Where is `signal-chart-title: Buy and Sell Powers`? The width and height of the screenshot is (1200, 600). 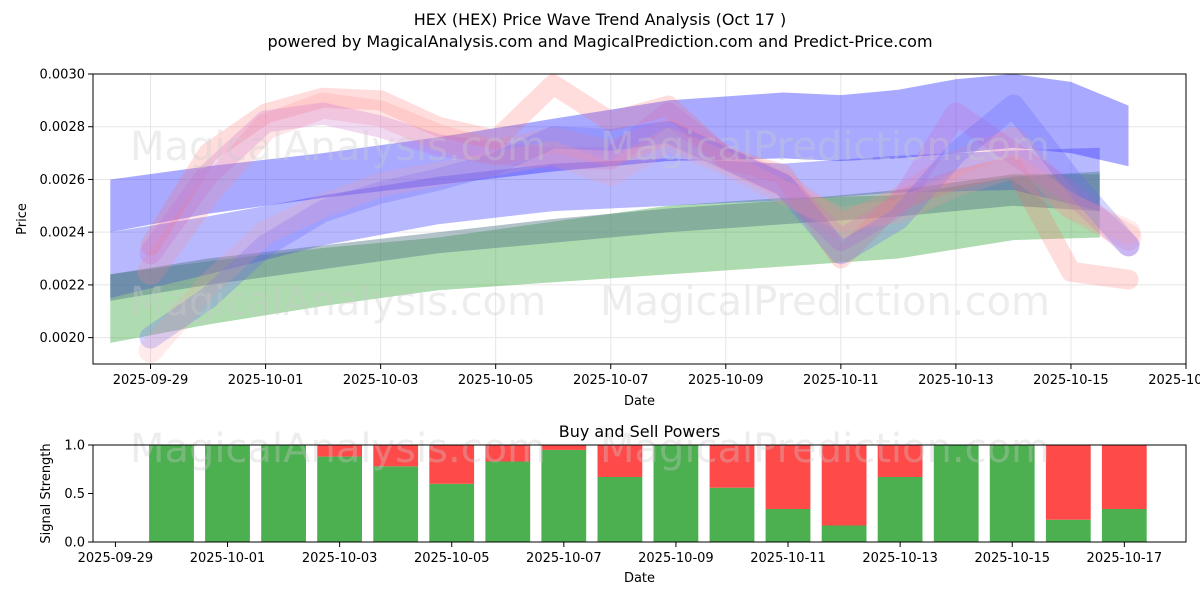
signal-chart-title: Buy and Sell Powers is located at coordinates (640, 431).